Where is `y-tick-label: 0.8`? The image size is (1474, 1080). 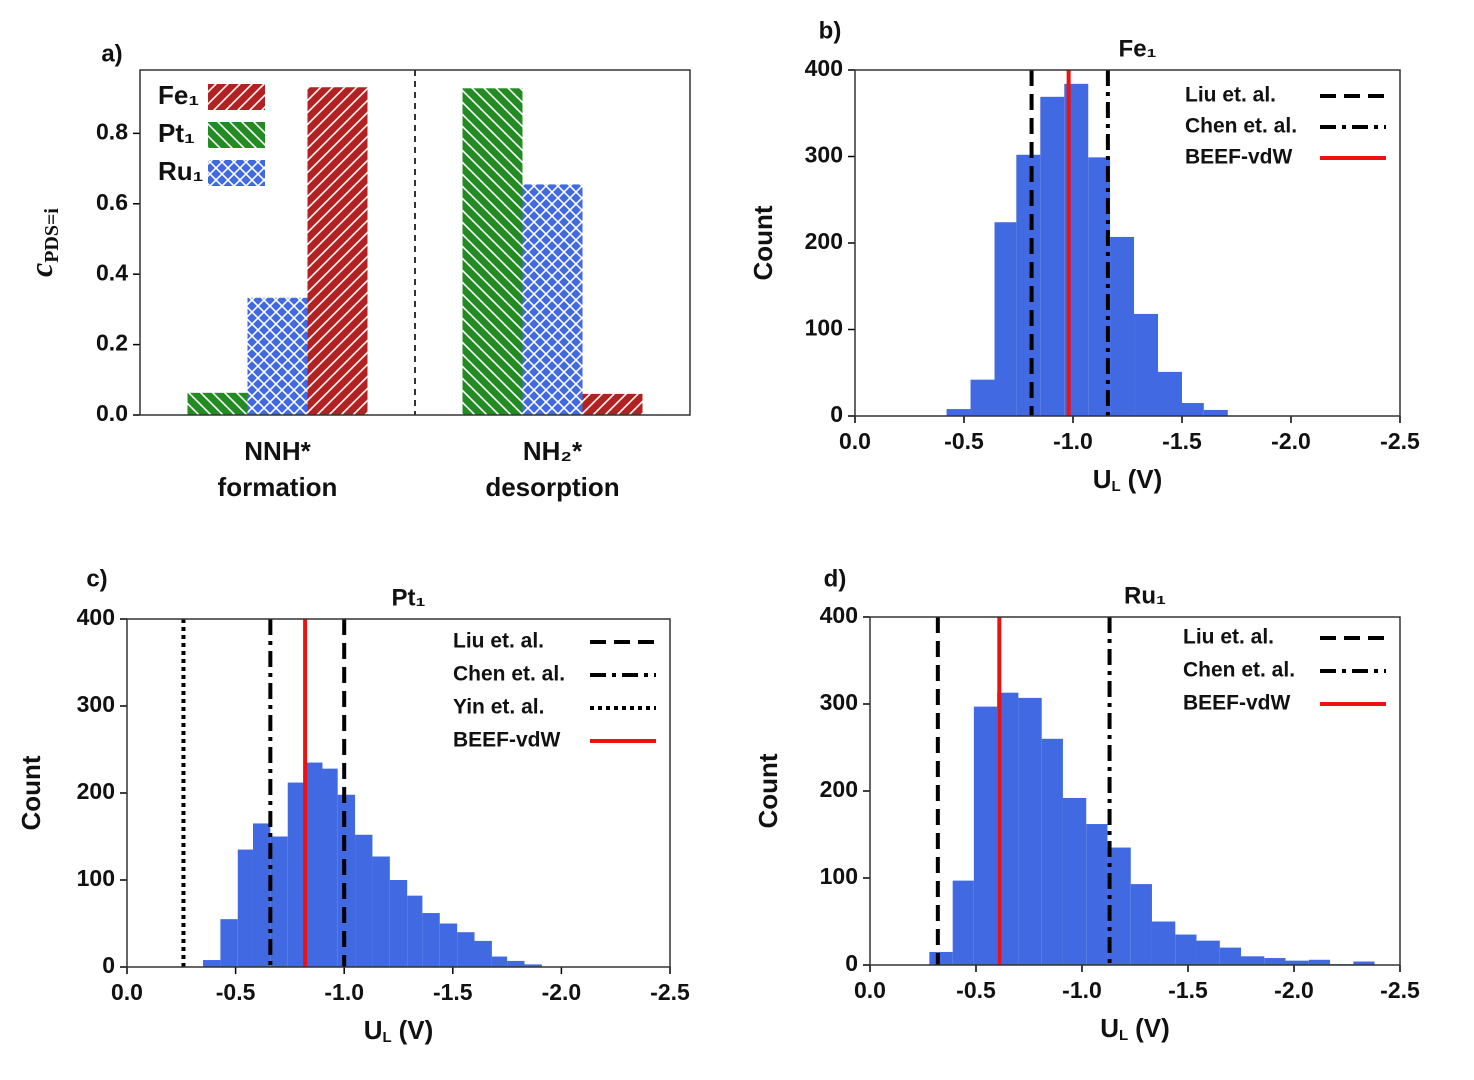
y-tick-label: 0.8 is located at coordinates (112, 131).